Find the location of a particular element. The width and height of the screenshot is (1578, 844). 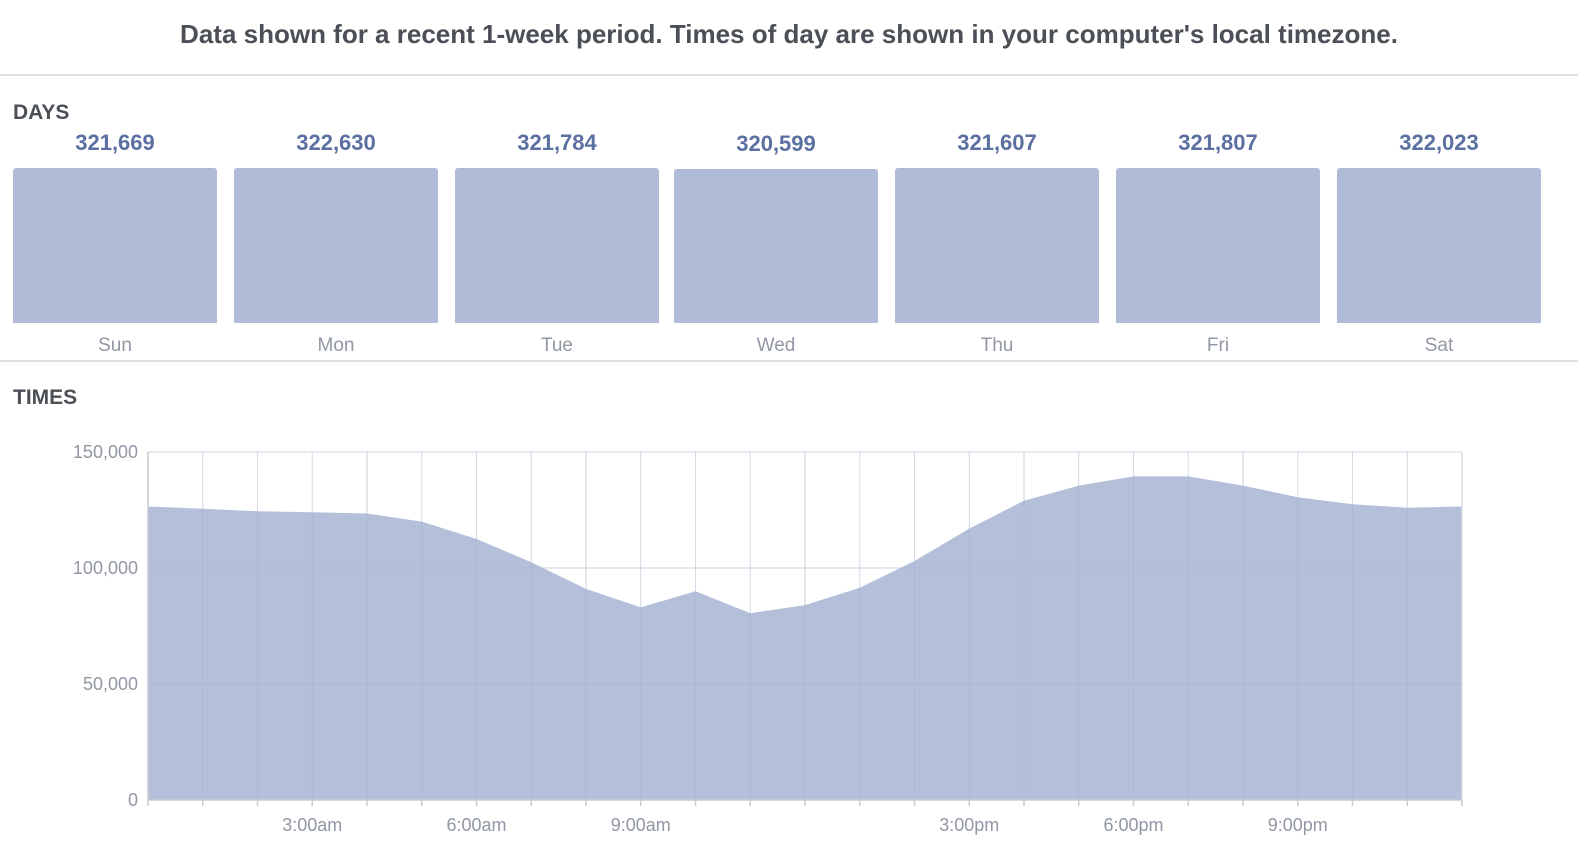

day-value-label: 322,023 is located at coordinates (1439, 142).